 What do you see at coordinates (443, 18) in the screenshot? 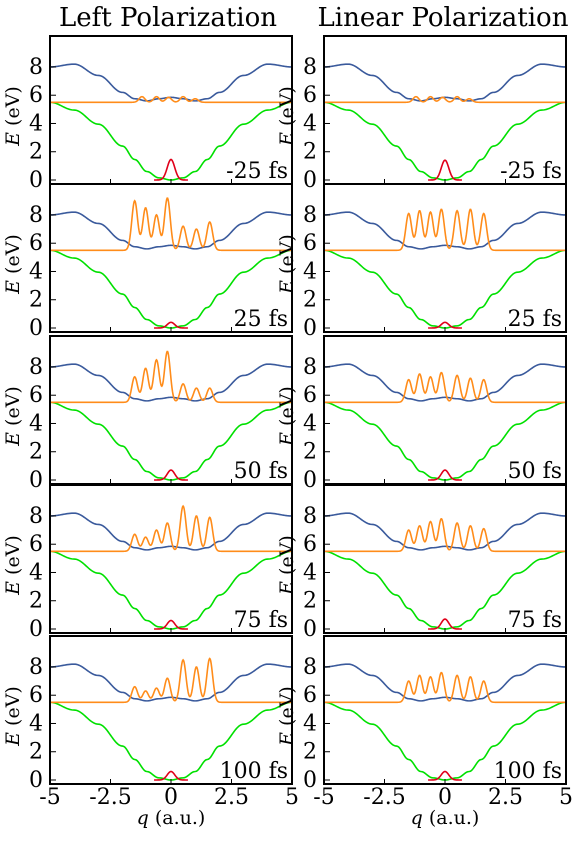
I see `column-title-linear: Linear Polarization` at bounding box center [443, 18].